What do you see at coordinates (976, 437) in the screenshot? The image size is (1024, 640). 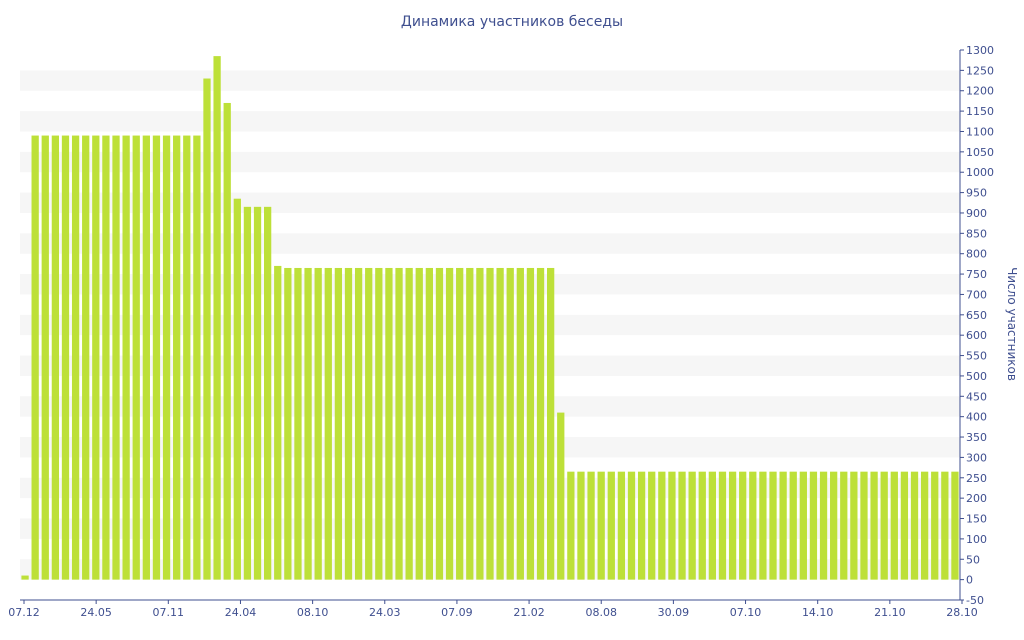 I see `y-tick-label: 350` at bounding box center [976, 437].